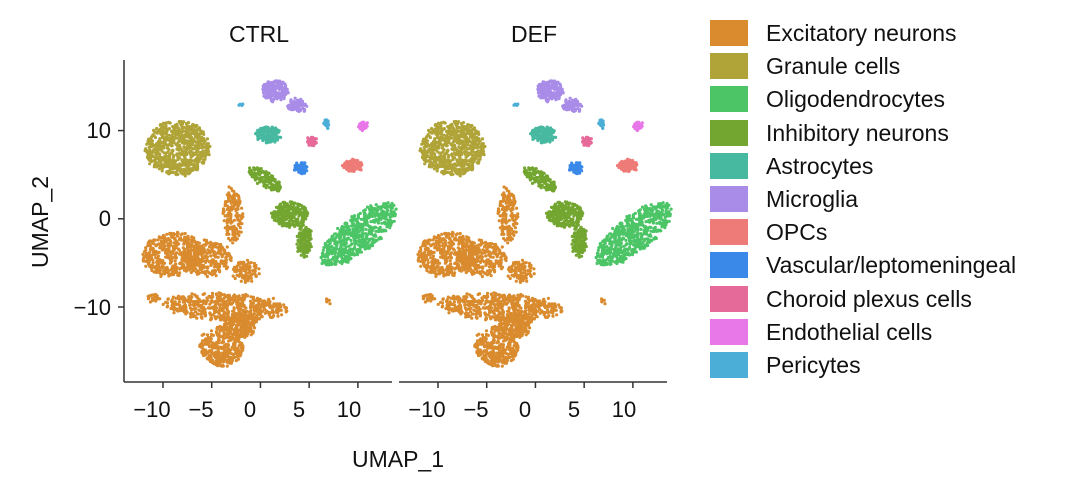  Describe the element at coordinates (398, 459) in the screenshot. I see `x-axis-title: UMAP_1` at that location.